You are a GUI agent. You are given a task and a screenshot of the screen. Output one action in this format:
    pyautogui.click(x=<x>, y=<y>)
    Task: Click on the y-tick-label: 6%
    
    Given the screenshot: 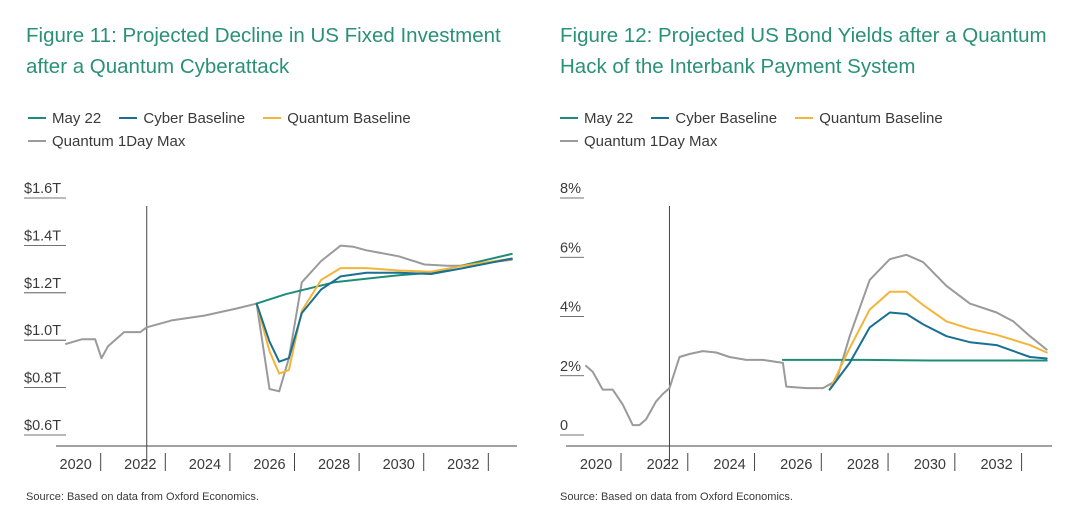 What is the action you would take?
    pyautogui.click(x=570, y=248)
    